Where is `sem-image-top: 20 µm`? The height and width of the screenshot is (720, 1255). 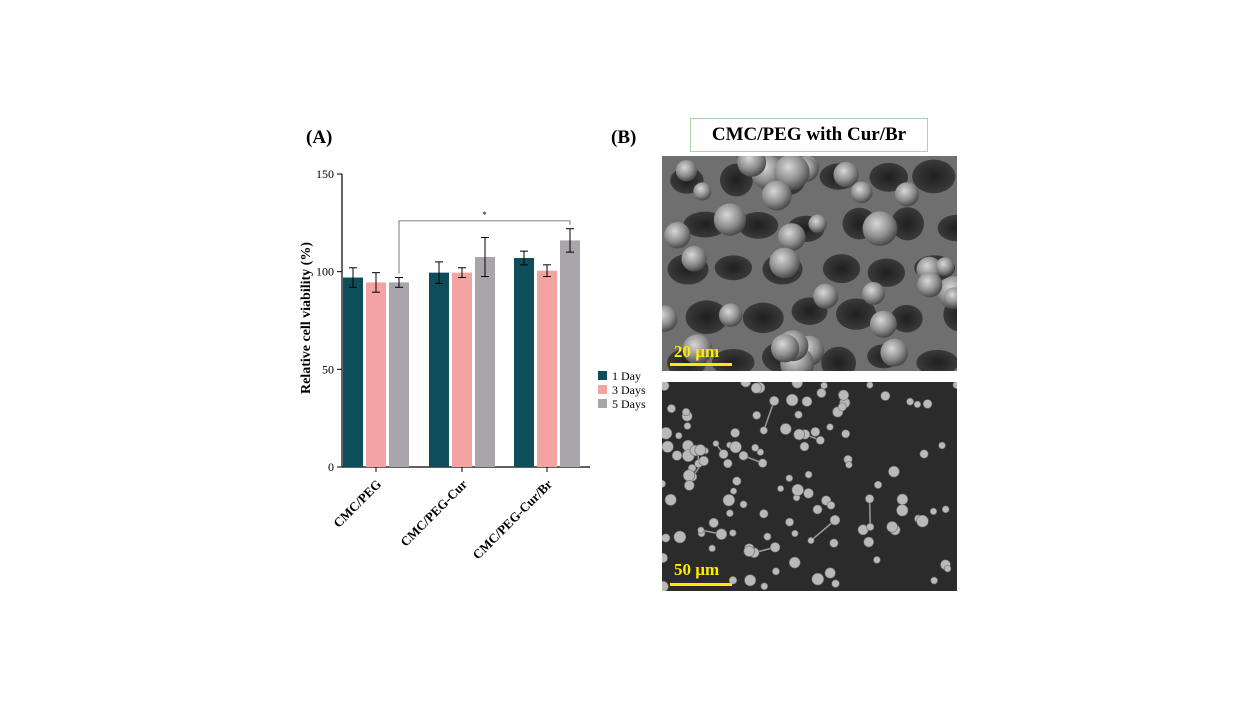 sem-image-top: 20 µm is located at coordinates (809, 263).